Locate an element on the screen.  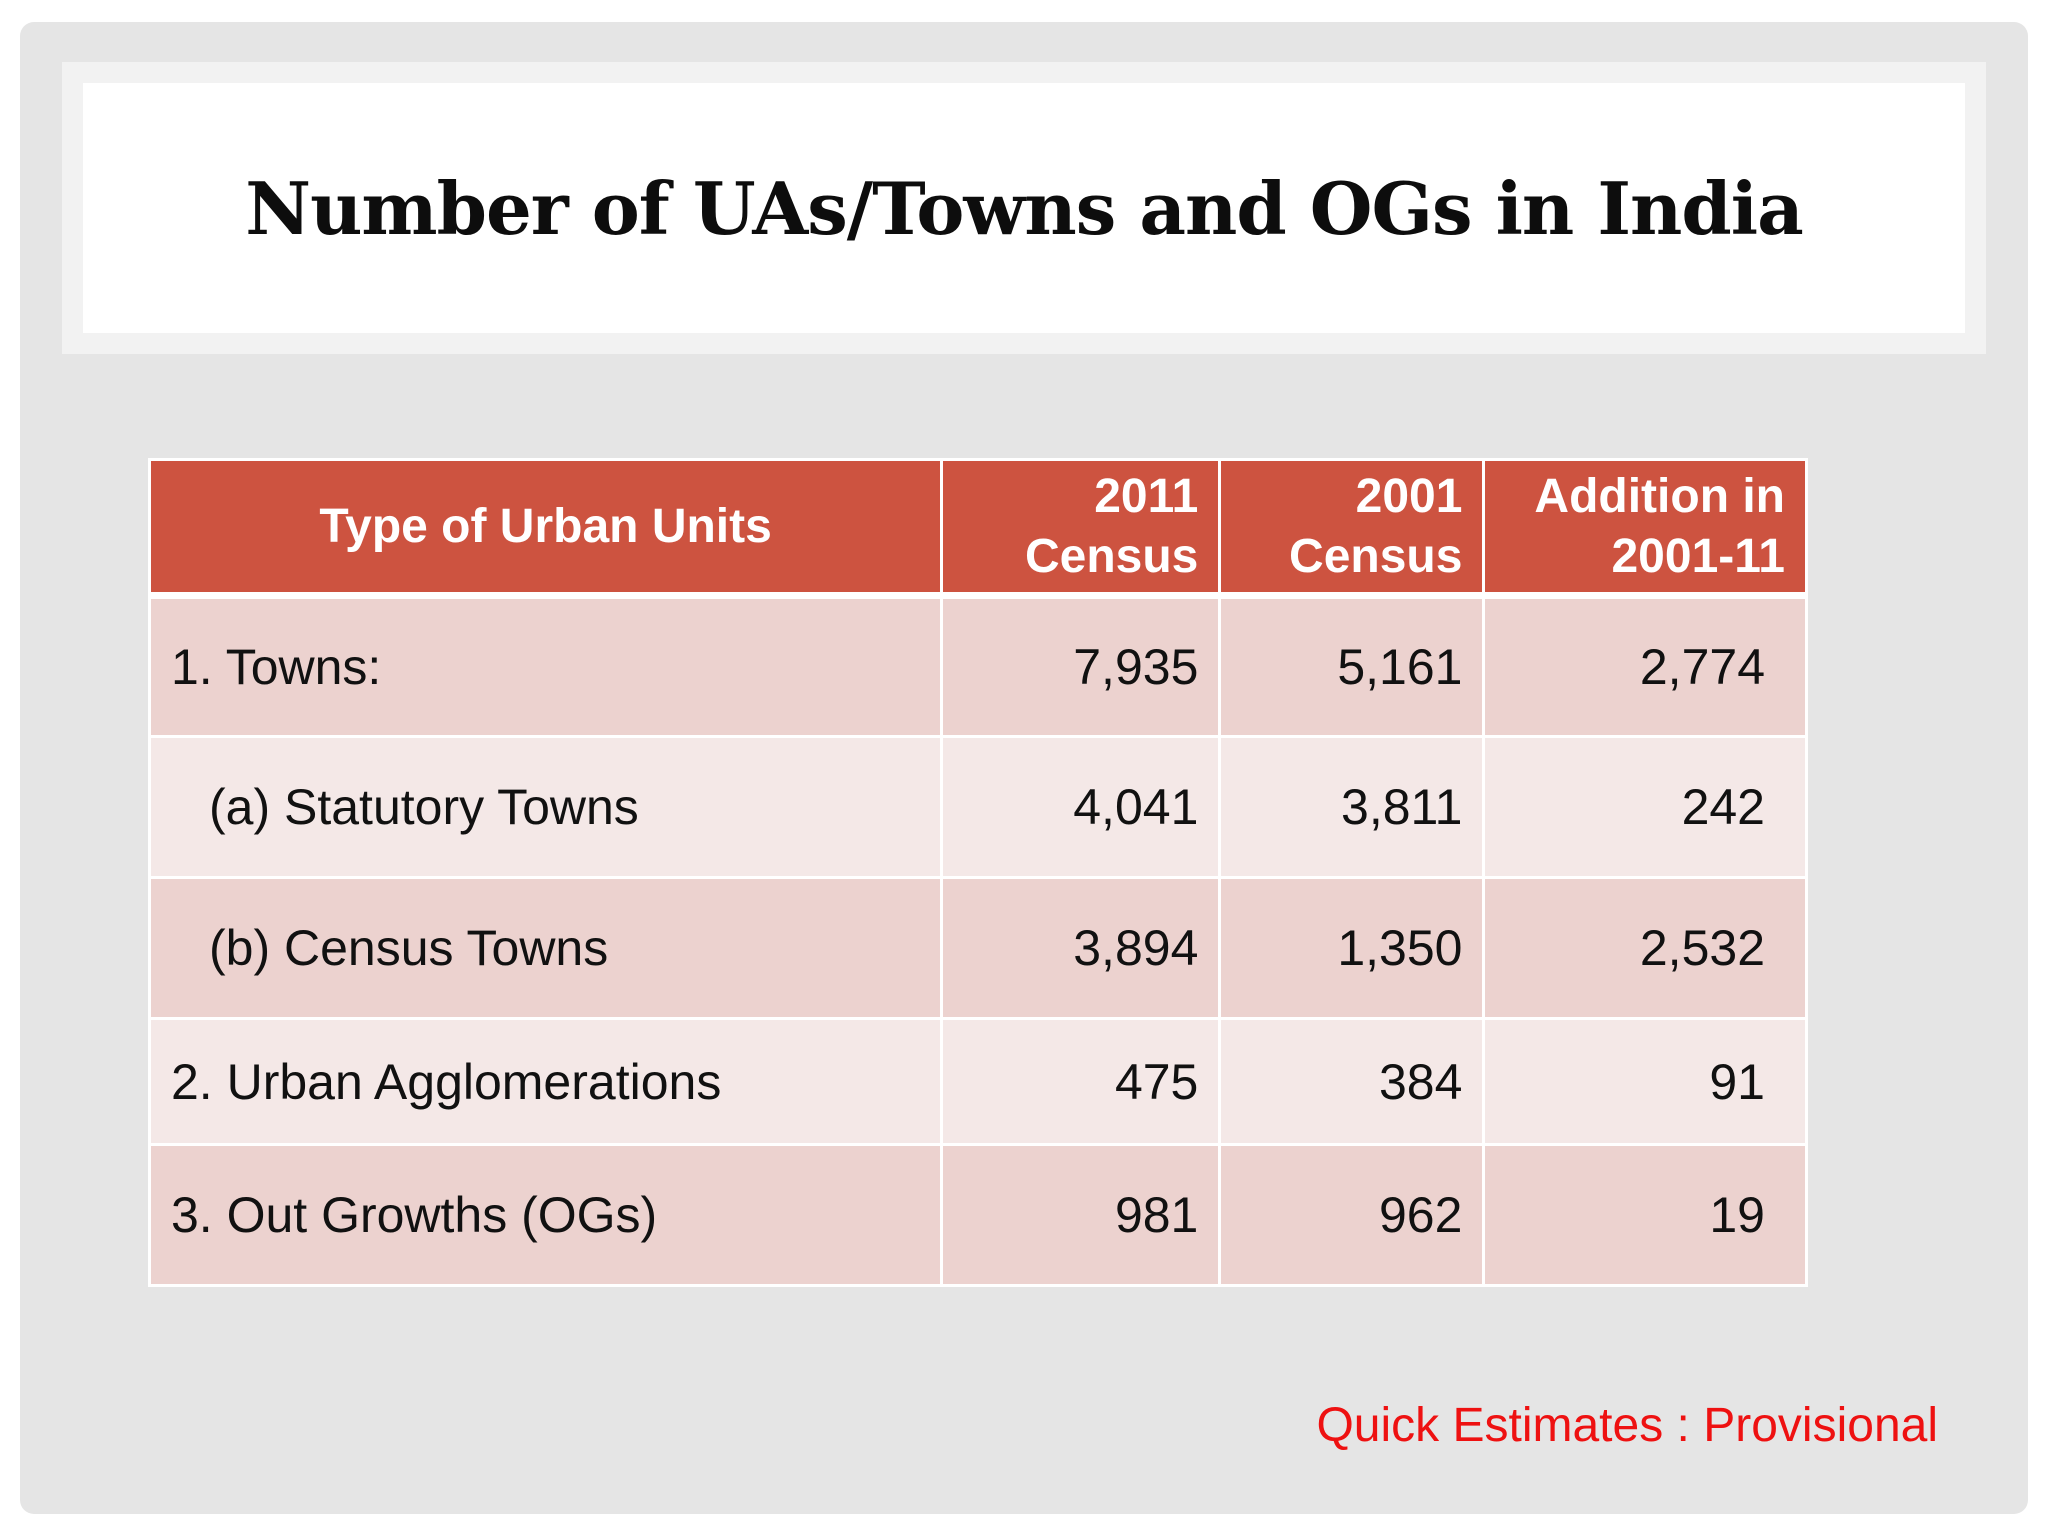
census-2011-value: 4,041 is located at coordinates (1081, 807).